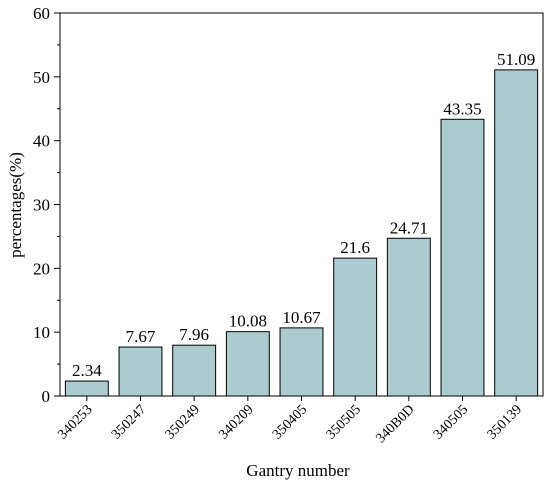 This screenshot has height=488, width=550. I want to click on y-tick-label-20: 20, so click(41, 268).